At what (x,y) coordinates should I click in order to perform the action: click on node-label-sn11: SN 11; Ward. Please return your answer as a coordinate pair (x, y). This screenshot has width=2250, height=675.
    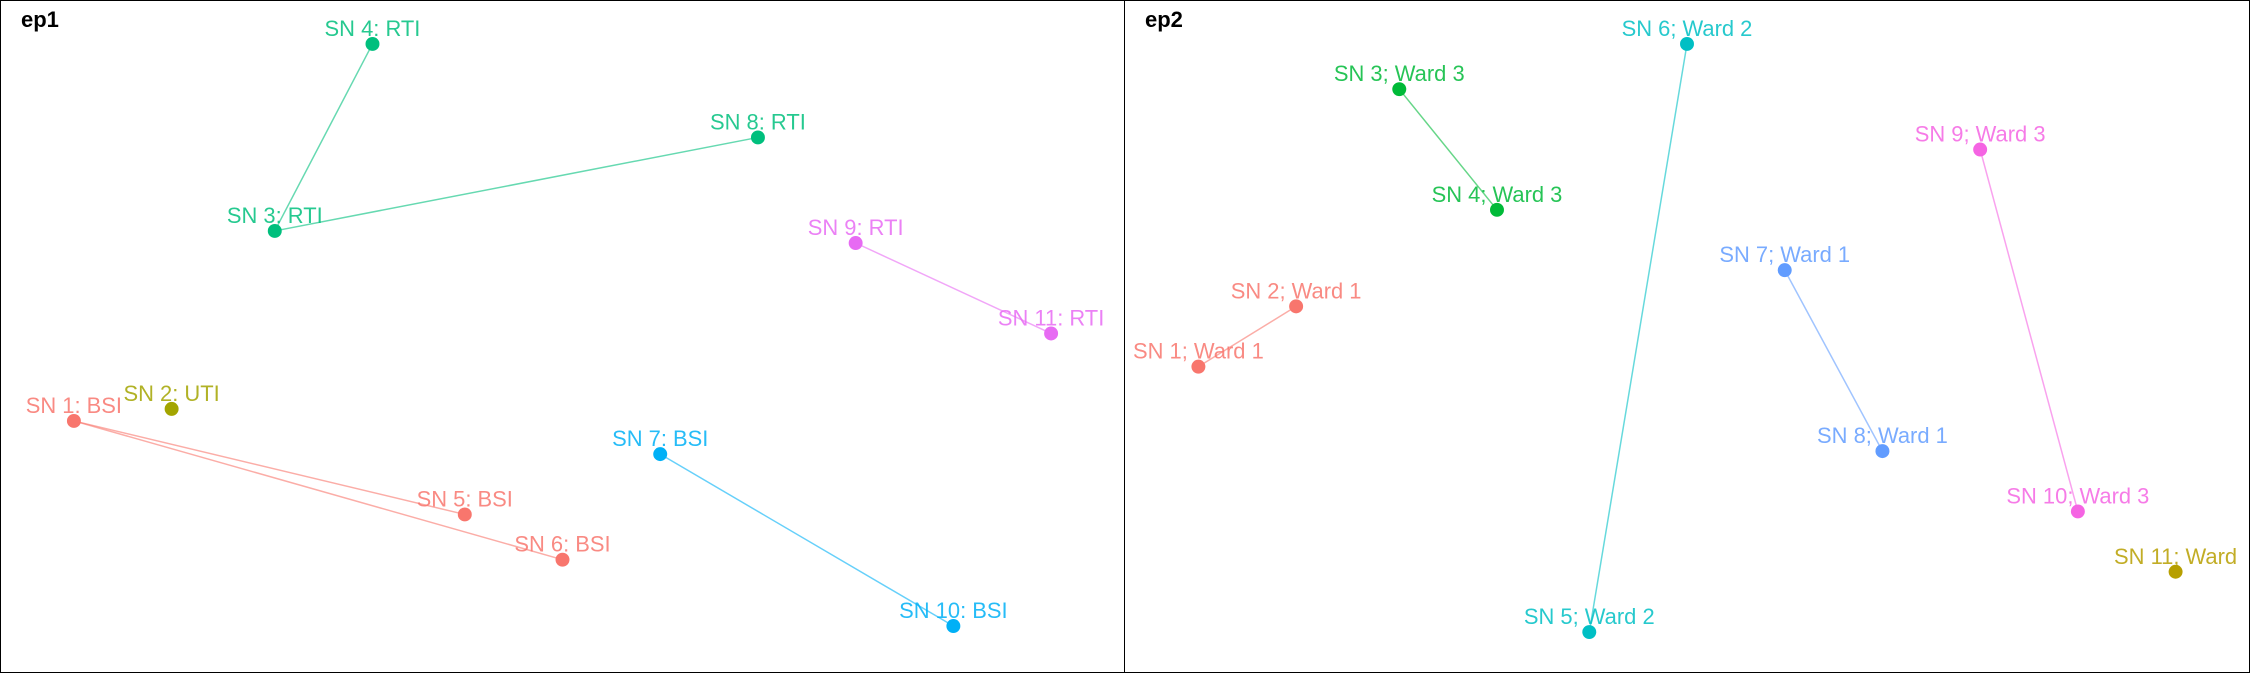
    Looking at the image, I should click on (2175, 556).